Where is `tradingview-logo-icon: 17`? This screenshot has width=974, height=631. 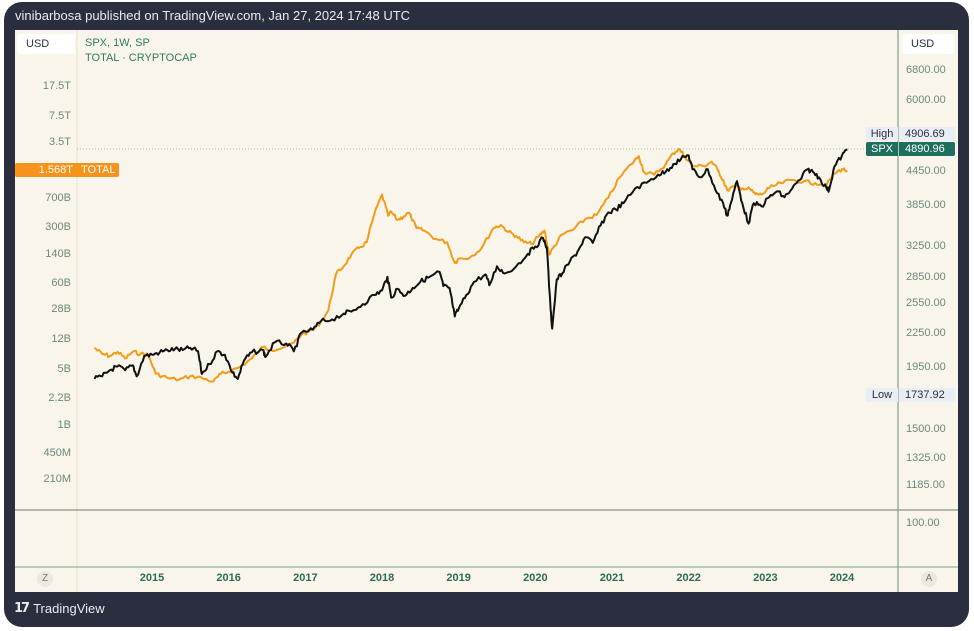
tradingview-logo-icon: 17 is located at coordinates (22, 608).